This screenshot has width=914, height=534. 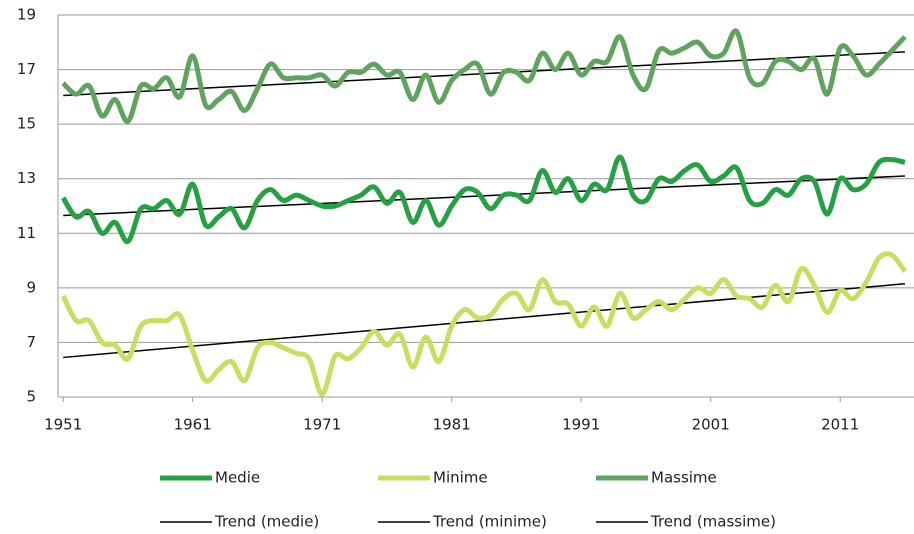 I want to click on x-tick-label: 2001, so click(x=711, y=425).